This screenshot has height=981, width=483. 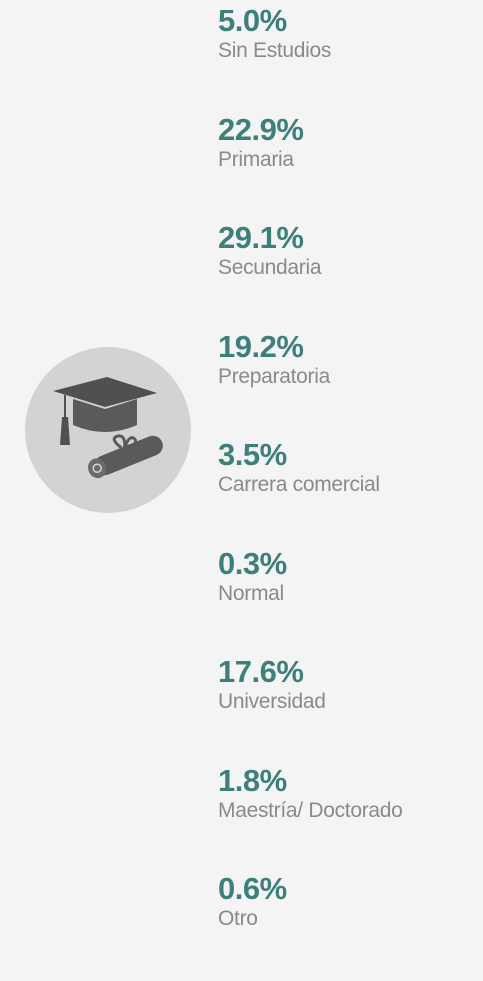 I want to click on stat-label: Universidad, so click(x=272, y=701).